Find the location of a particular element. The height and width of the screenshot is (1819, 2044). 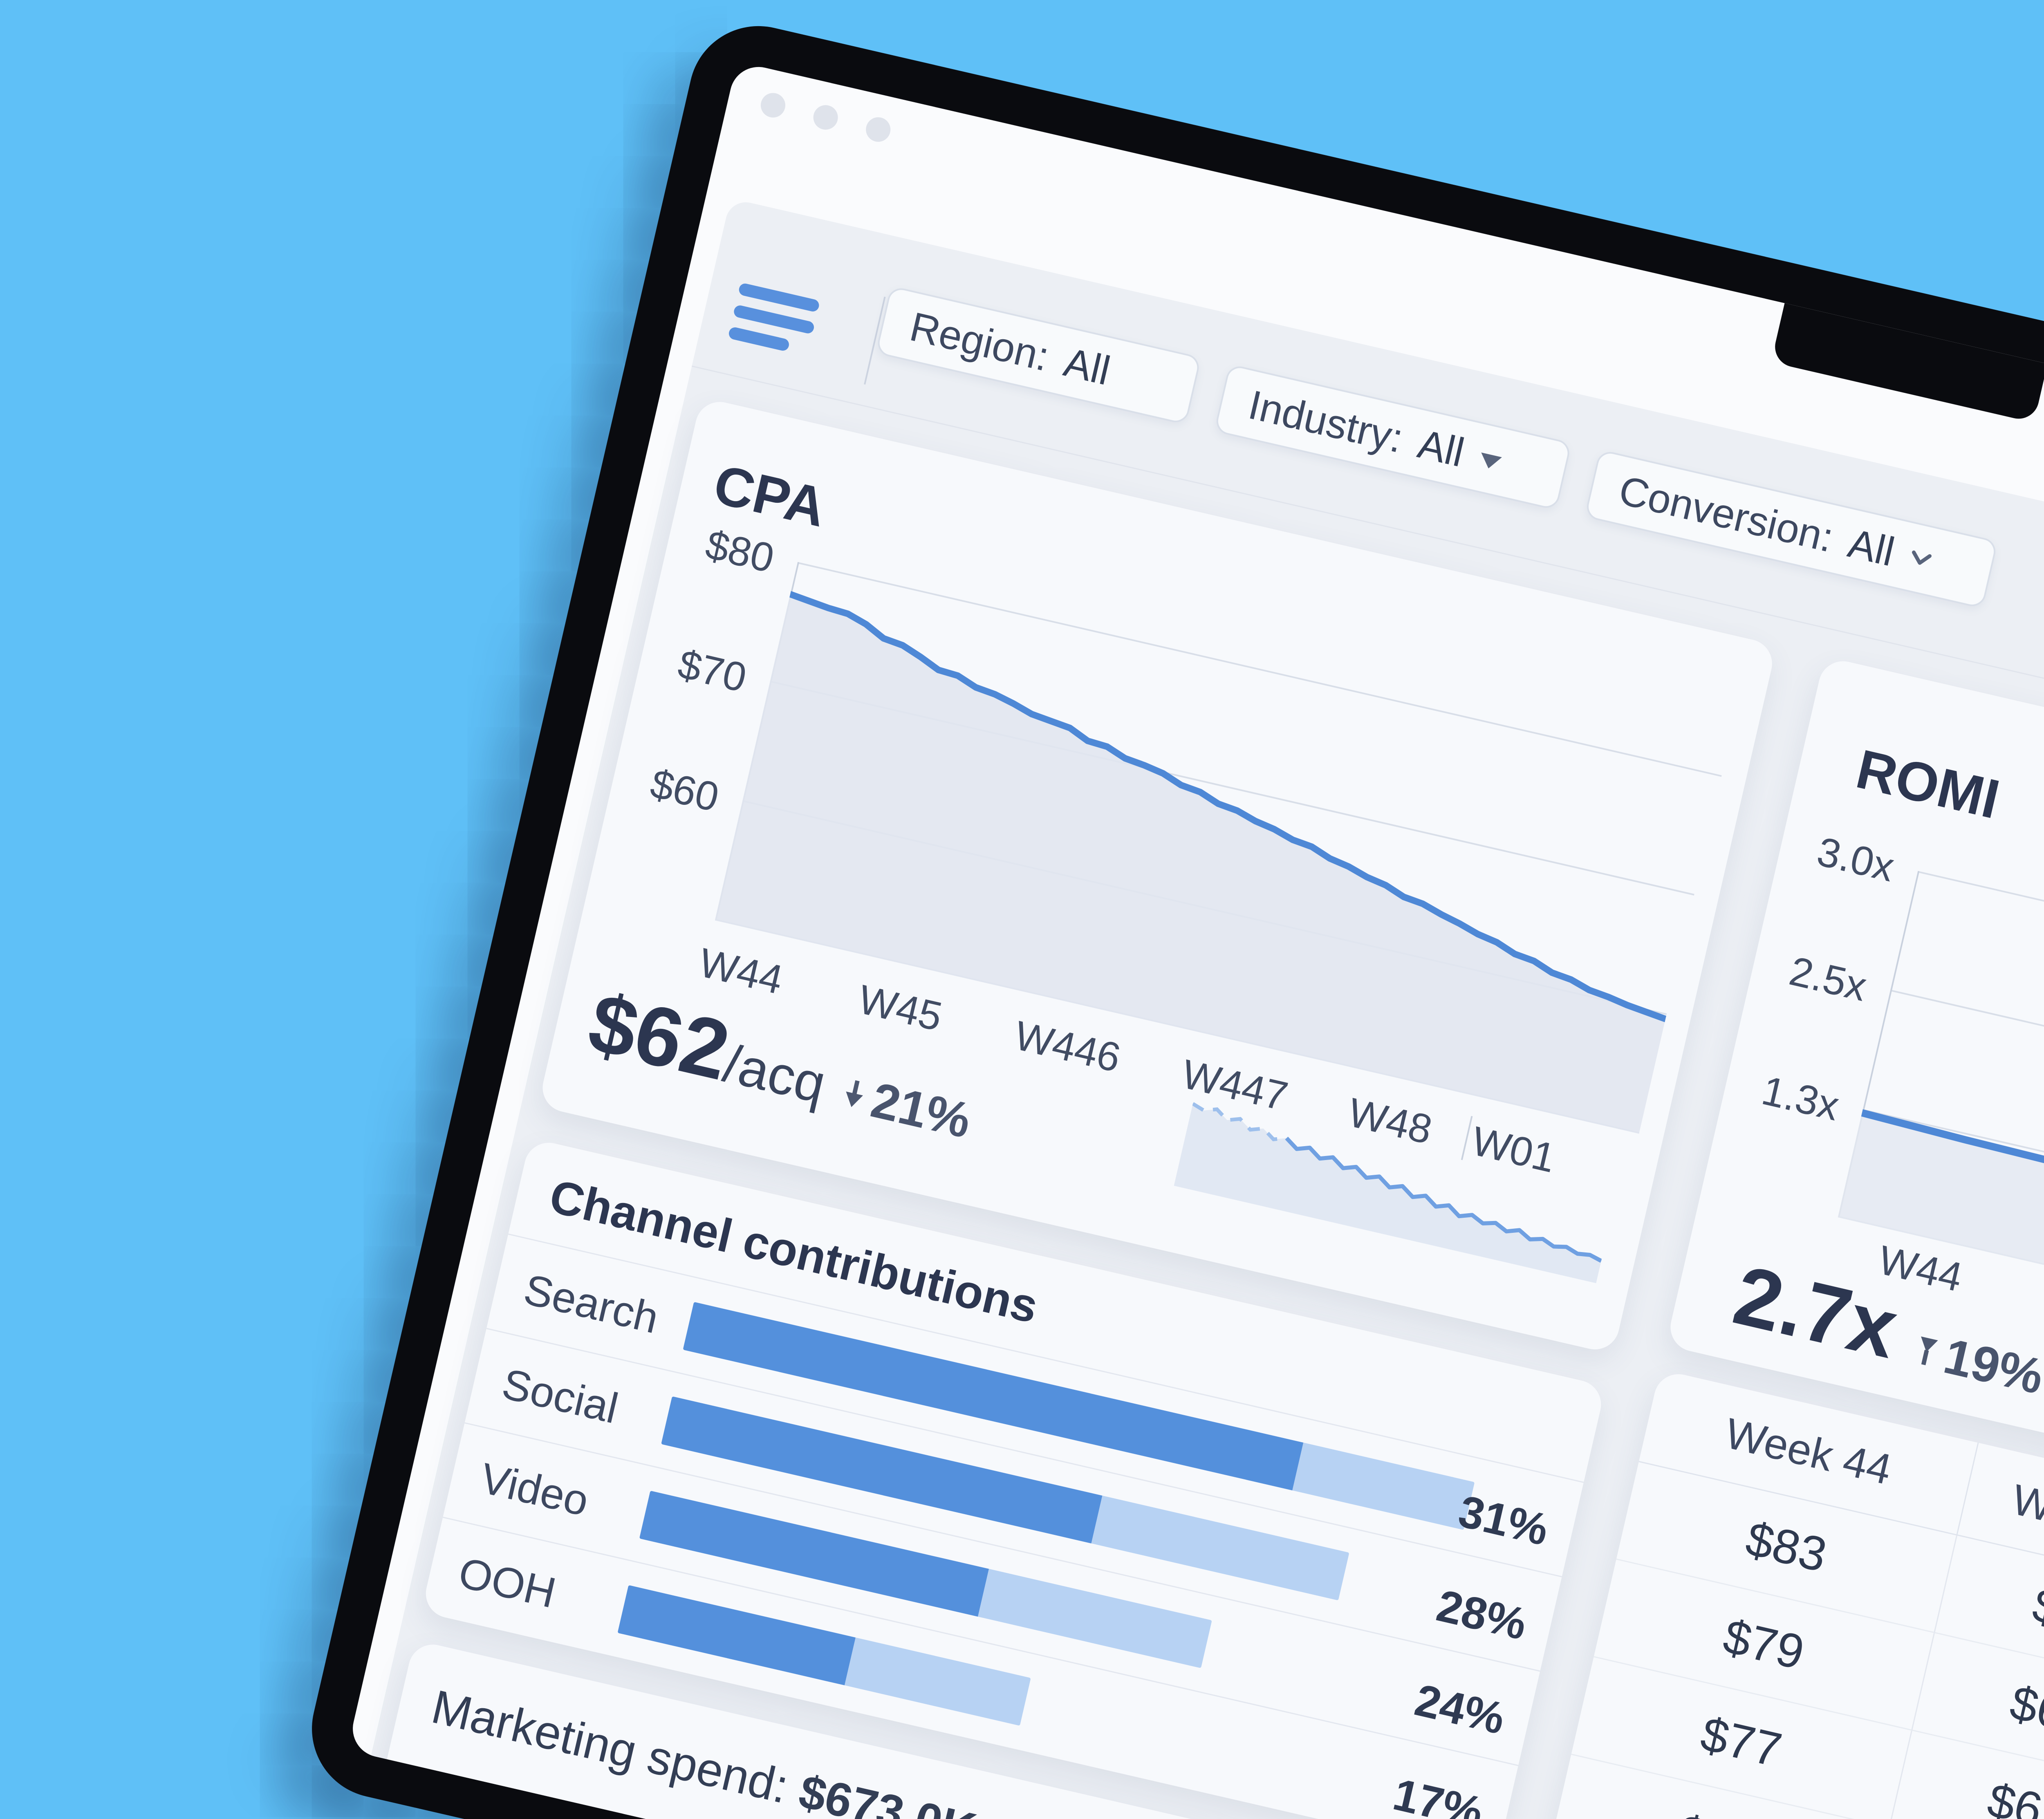

cpa-xtick: W446 is located at coordinates (1067, 1046).